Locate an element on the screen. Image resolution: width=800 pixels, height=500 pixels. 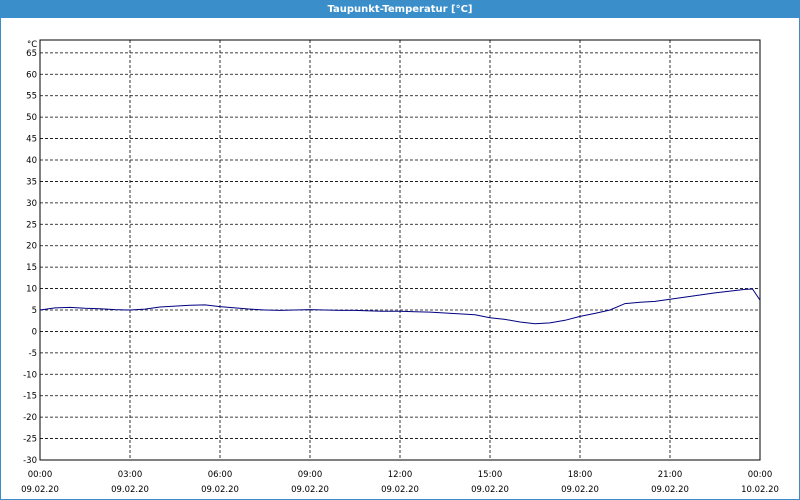
y-tick-label: -10 is located at coordinates (30, 375).